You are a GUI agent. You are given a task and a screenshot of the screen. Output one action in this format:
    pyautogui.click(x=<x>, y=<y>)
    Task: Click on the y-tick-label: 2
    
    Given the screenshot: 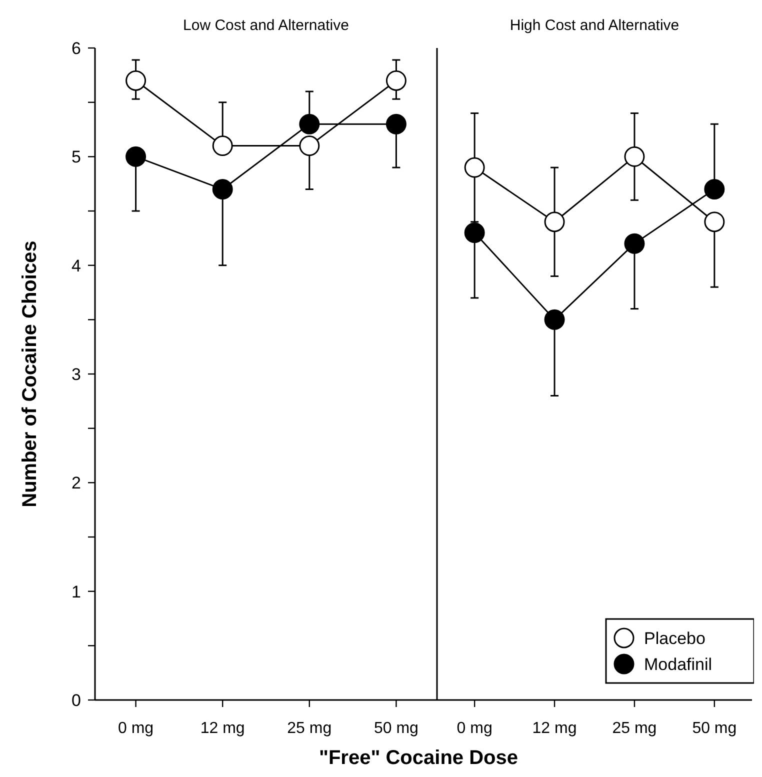 What is the action you would take?
    pyautogui.click(x=76, y=483)
    